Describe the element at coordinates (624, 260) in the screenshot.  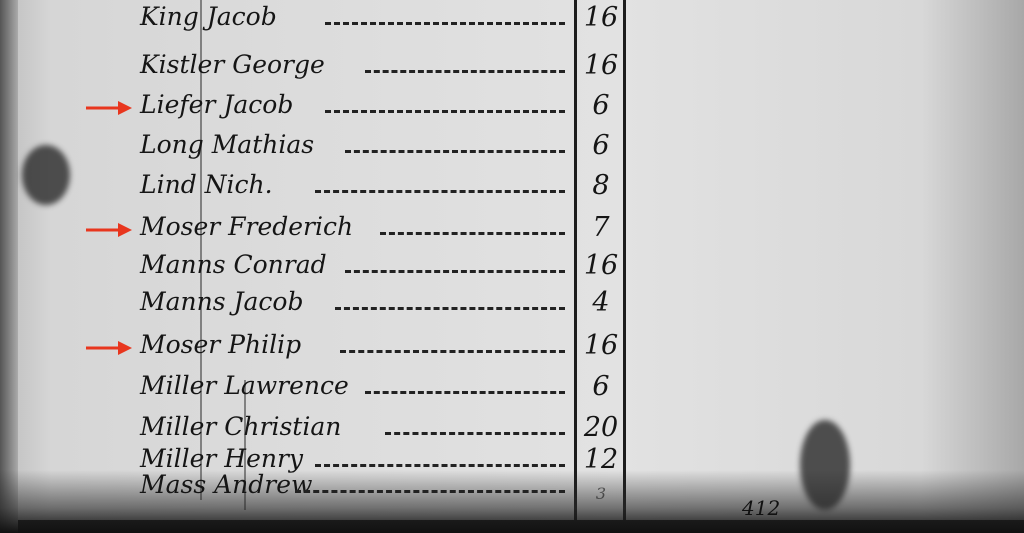
I see `column-rule-right` at that location.